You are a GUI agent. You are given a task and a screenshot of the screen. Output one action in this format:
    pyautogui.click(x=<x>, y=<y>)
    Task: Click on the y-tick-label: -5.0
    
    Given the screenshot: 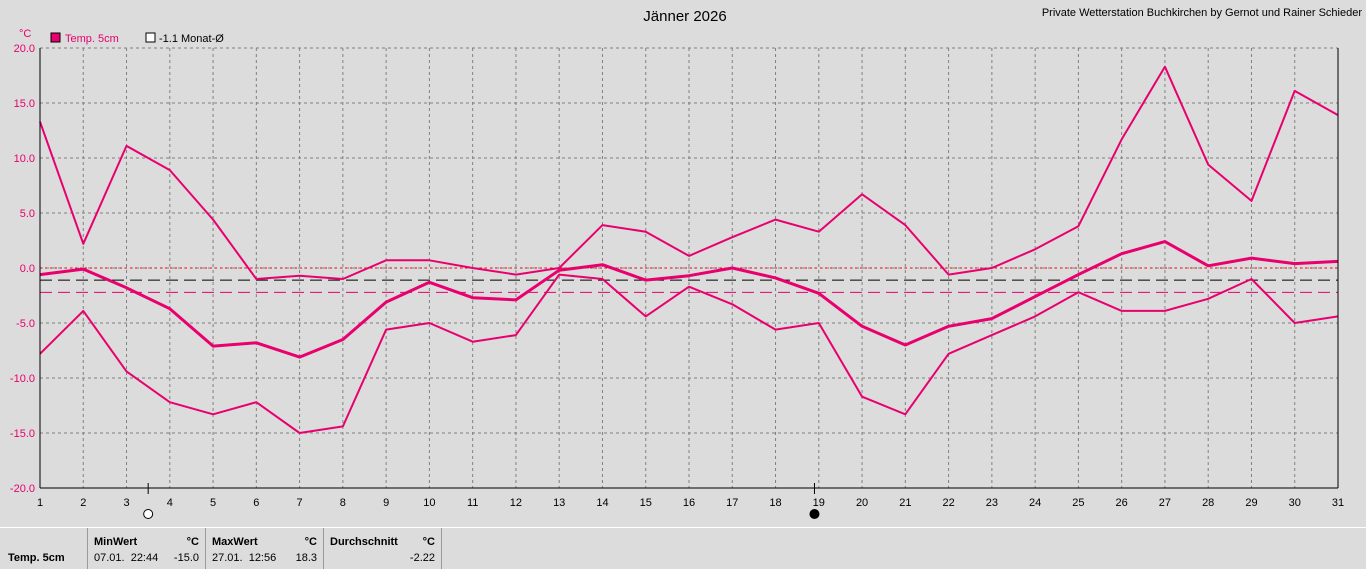 What is the action you would take?
    pyautogui.click(x=25, y=324)
    